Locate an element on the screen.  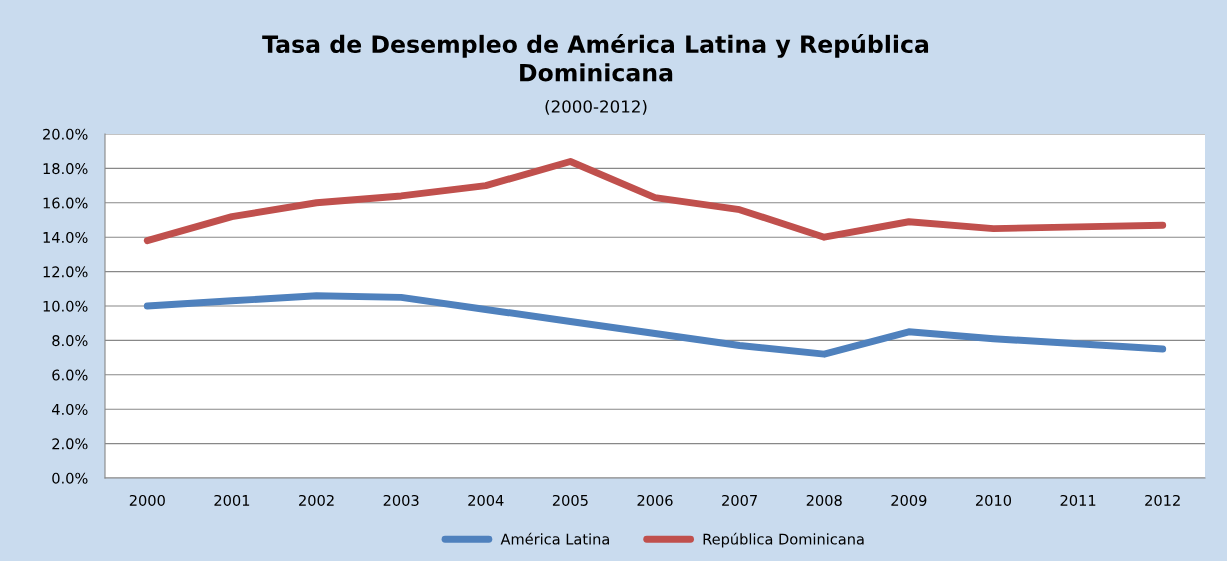
x-tick-label: 2002 is located at coordinates (316, 500).